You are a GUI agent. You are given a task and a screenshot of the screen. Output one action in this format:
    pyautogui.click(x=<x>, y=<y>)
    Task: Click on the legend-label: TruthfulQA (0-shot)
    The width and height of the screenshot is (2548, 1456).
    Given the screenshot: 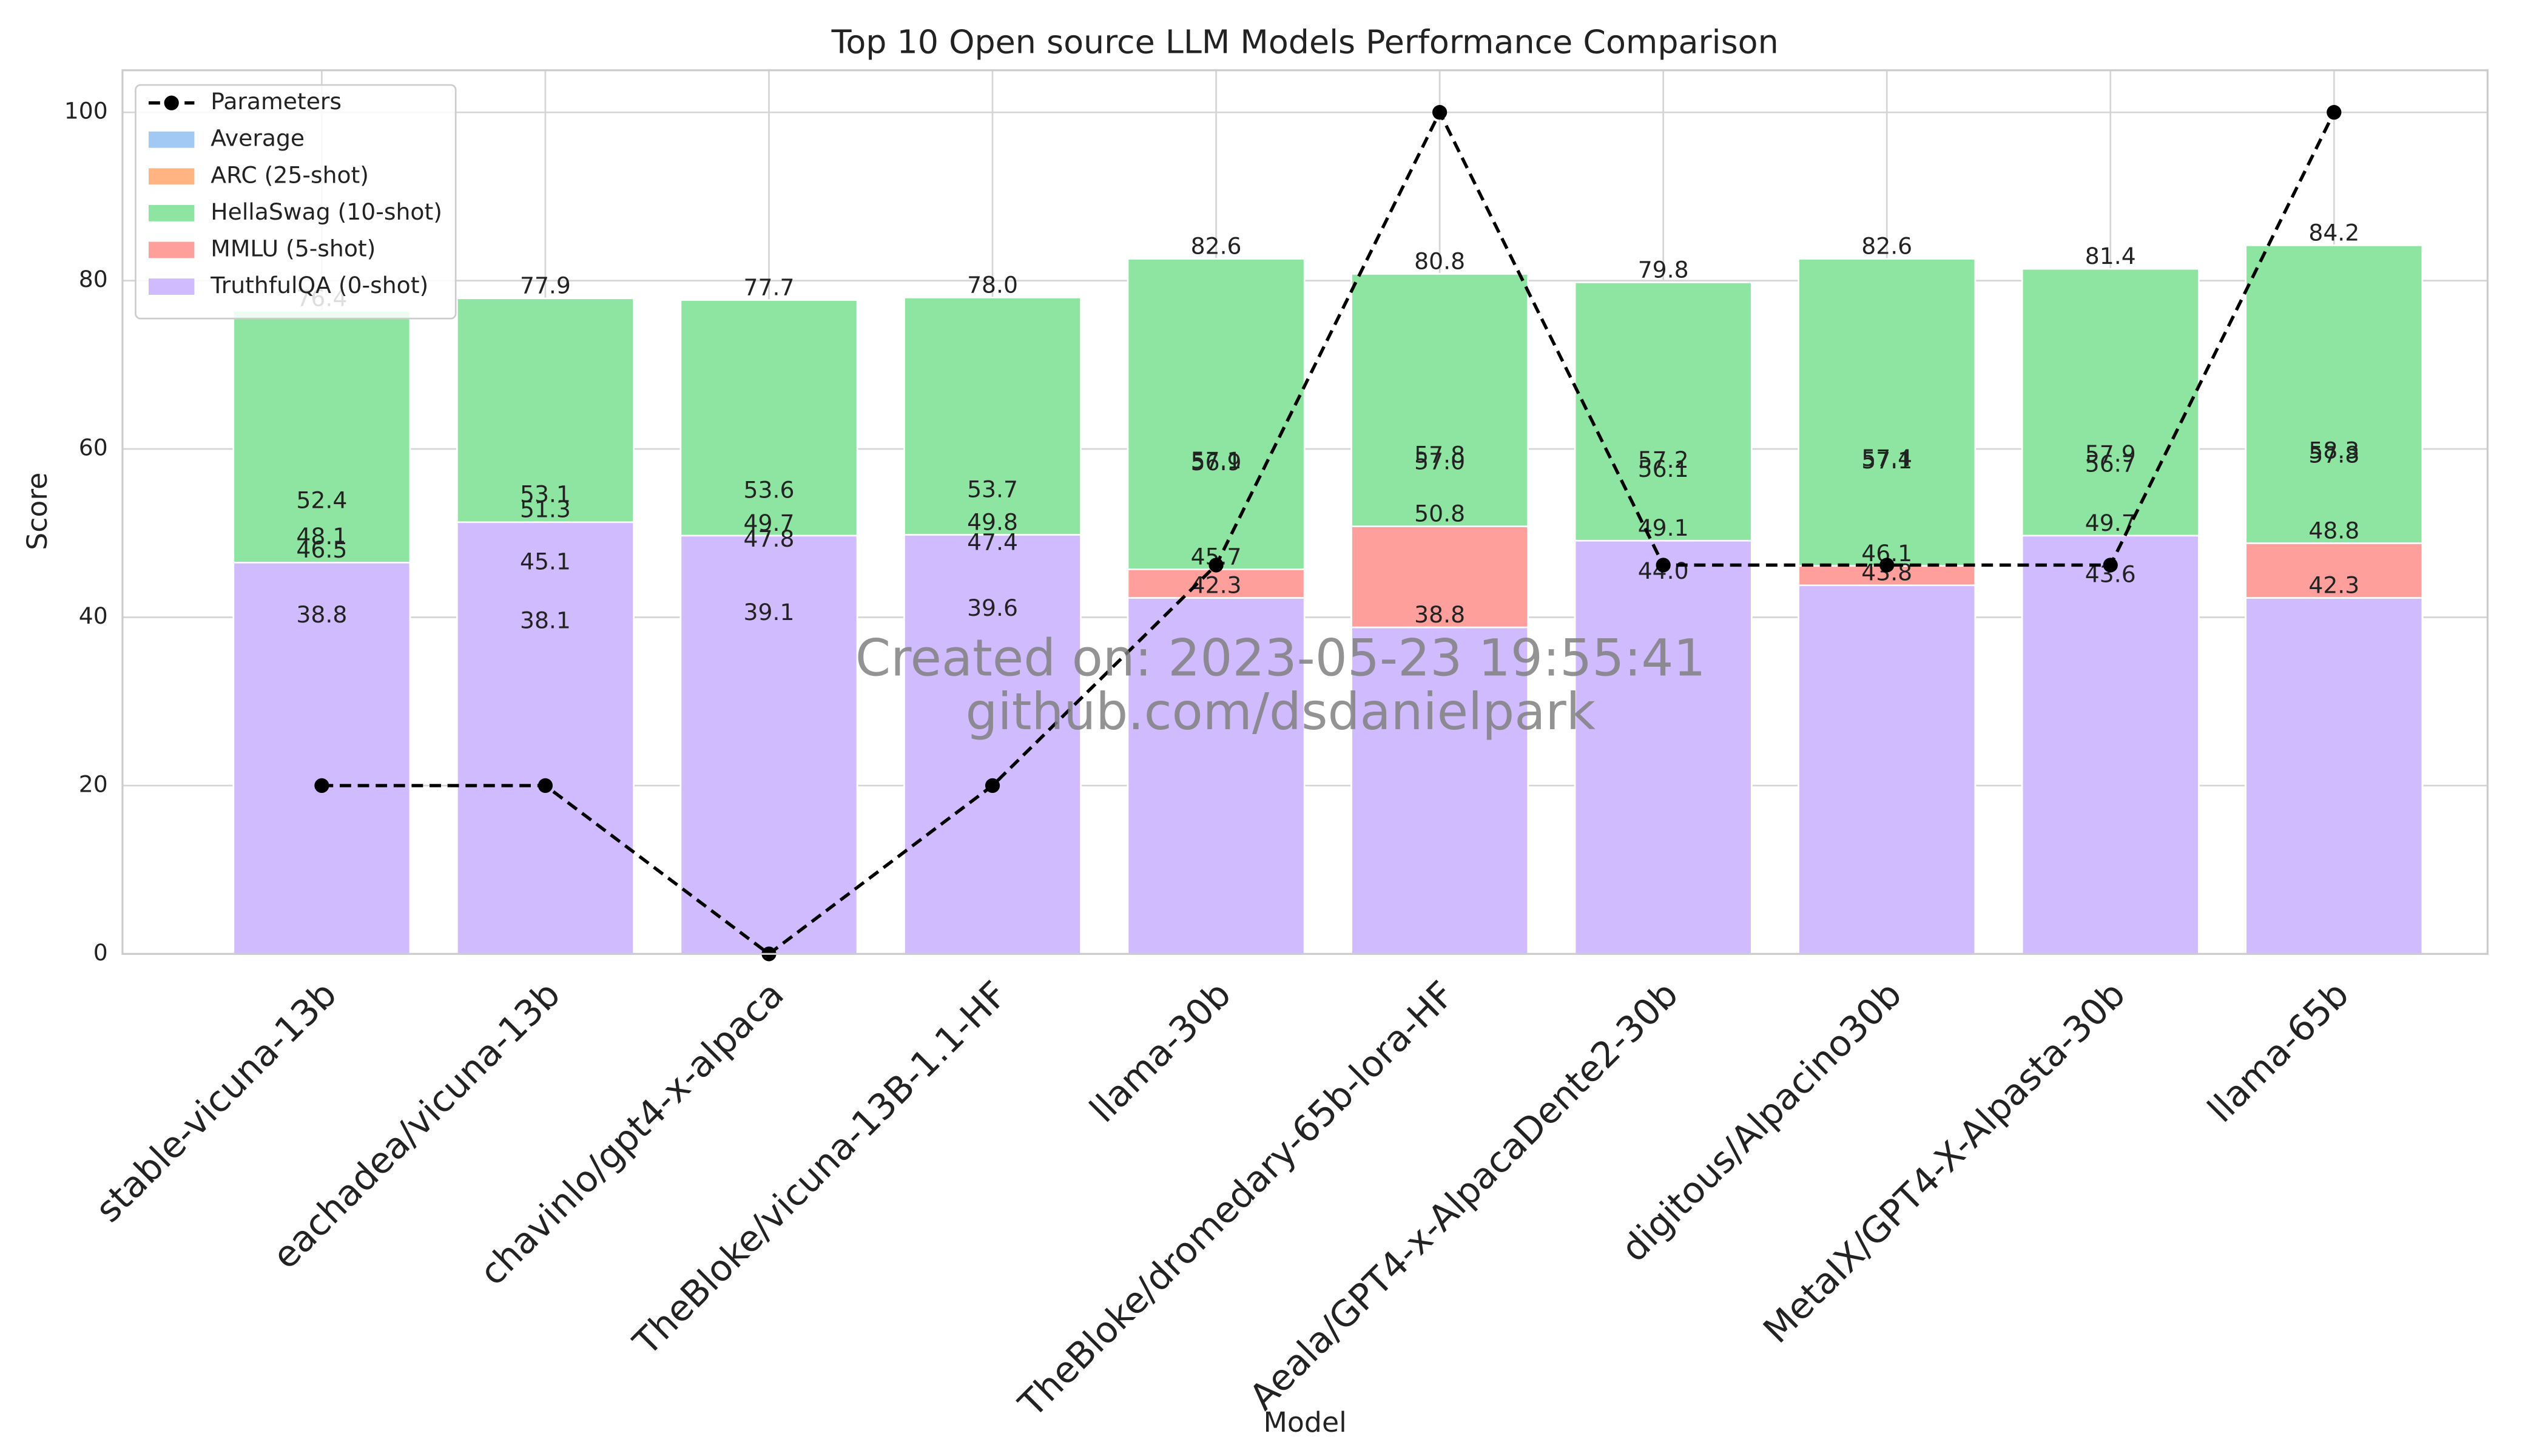 What is the action you would take?
    pyautogui.click(x=319, y=285)
    